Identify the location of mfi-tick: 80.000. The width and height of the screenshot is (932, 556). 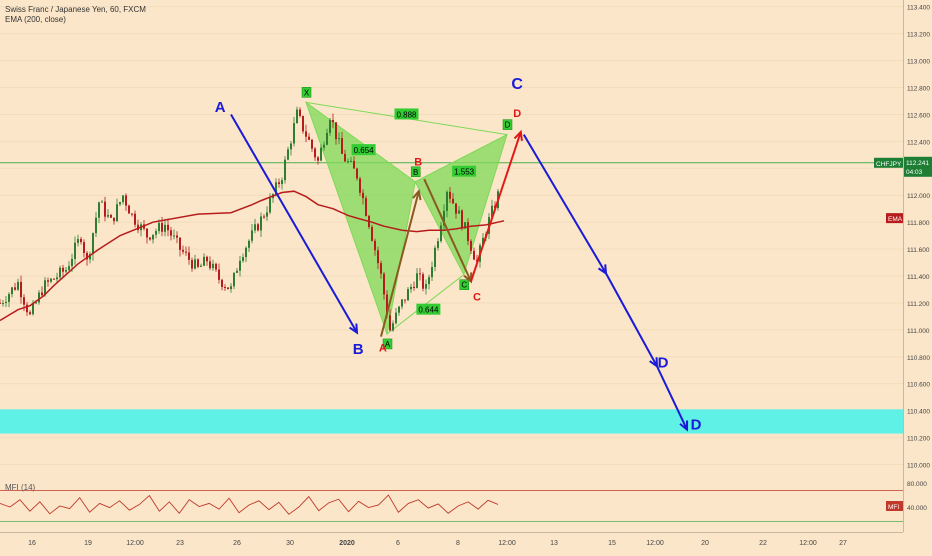
(917, 484).